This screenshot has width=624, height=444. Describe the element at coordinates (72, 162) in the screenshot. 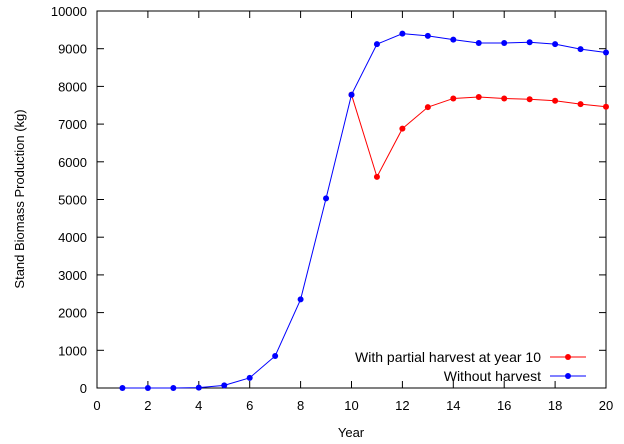

I see `y-tick-label: 6000` at that location.